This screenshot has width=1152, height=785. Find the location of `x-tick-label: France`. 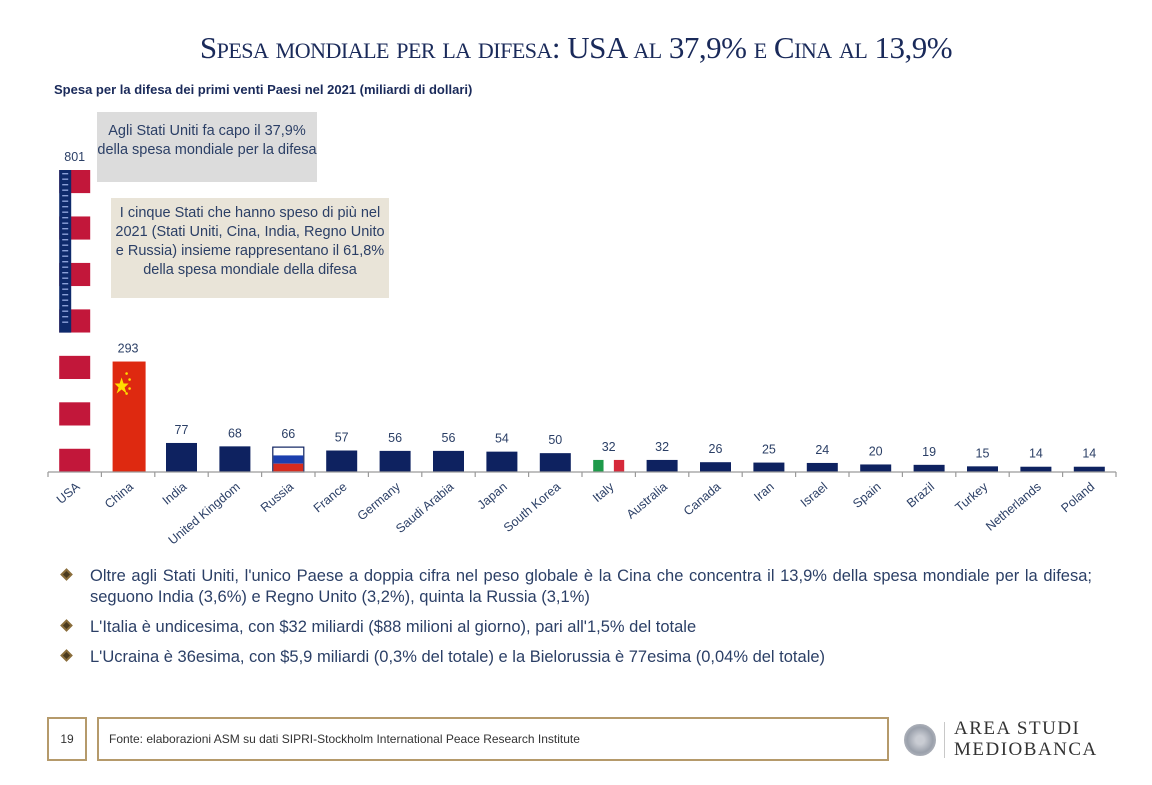

x-tick-label: France is located at coordinates (330, 498).